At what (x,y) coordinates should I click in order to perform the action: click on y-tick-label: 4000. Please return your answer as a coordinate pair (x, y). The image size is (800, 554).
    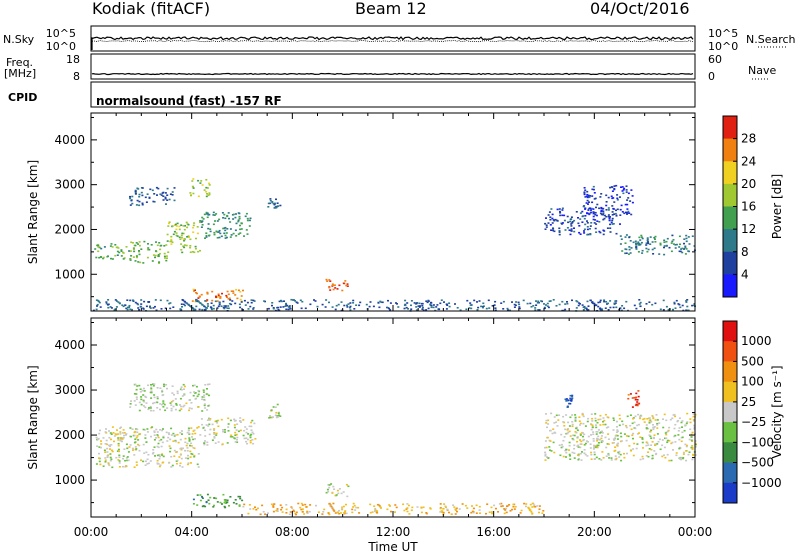
    Looking at the image, I should click on (69, 140).